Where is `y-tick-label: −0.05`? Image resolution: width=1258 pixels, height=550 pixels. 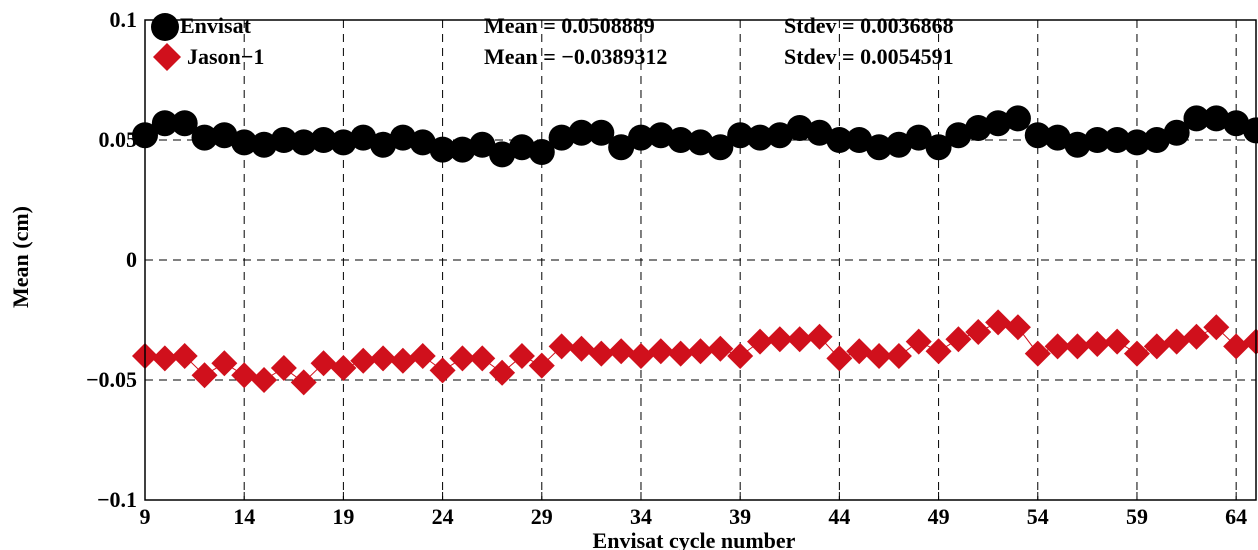
y-tick-label: −0.05 is located at coordinates (111, 379).